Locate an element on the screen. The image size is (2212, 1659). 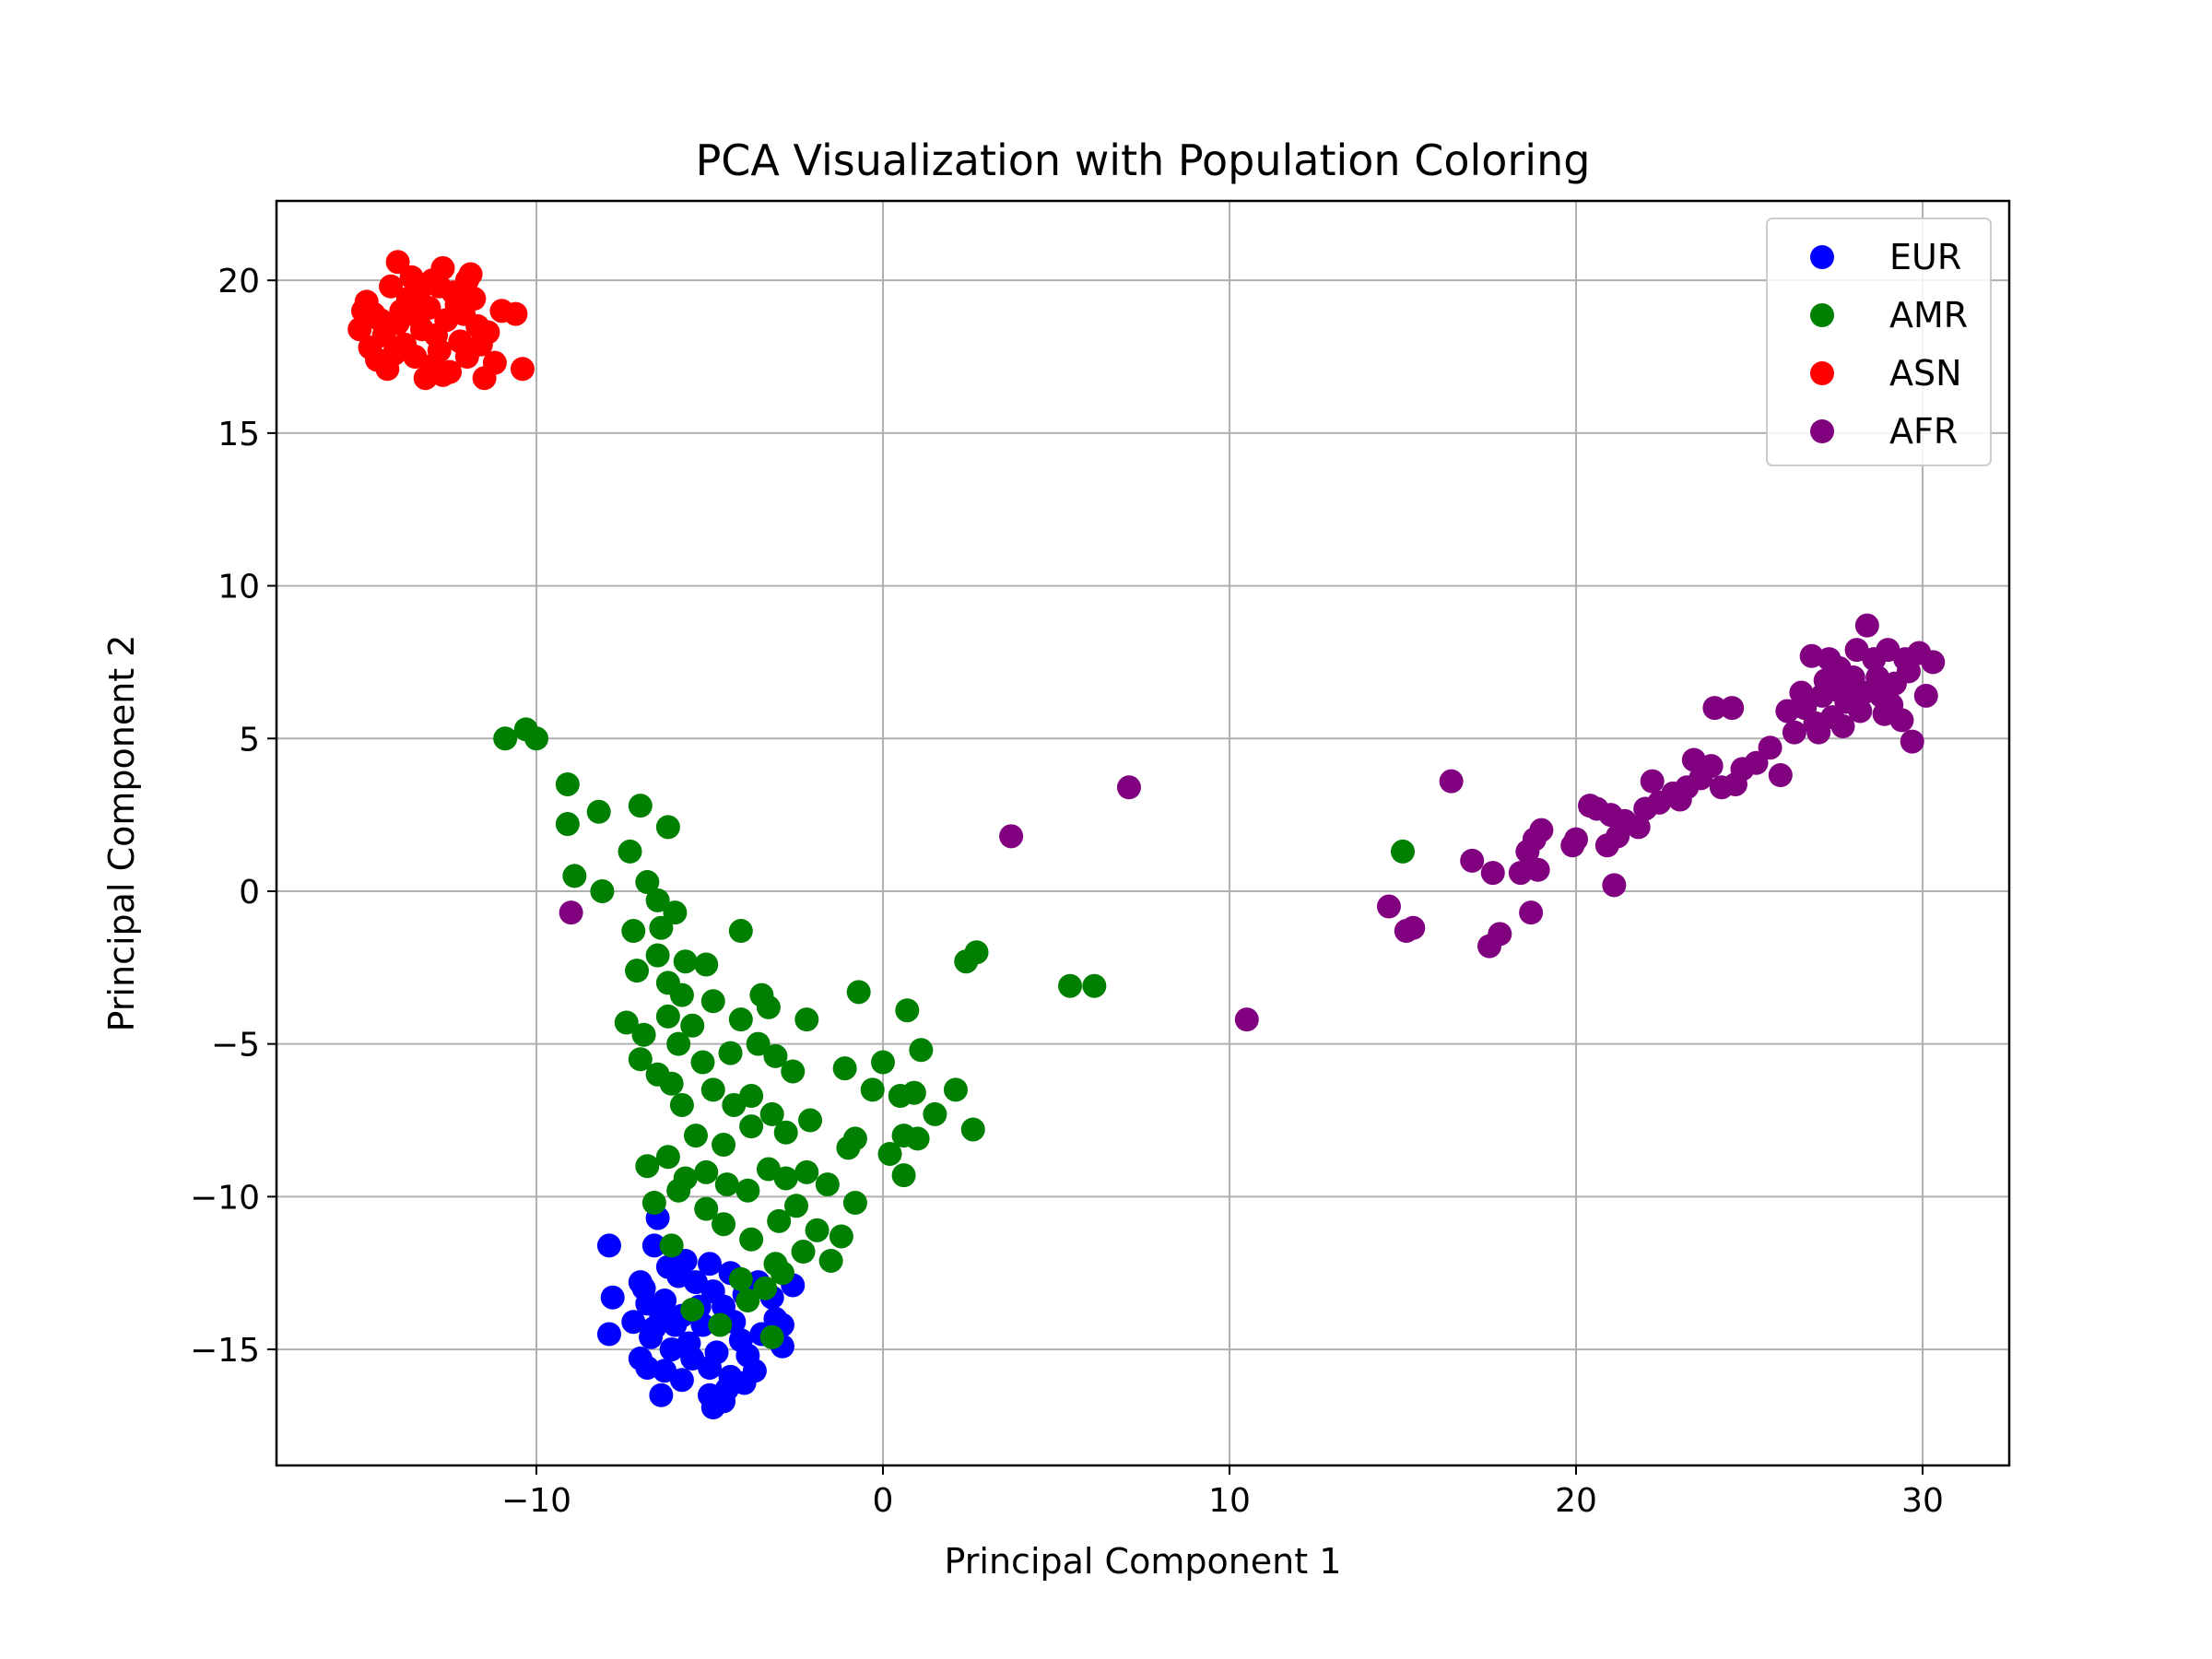
legend-marker-asn is located at coordinates (1822, 373).